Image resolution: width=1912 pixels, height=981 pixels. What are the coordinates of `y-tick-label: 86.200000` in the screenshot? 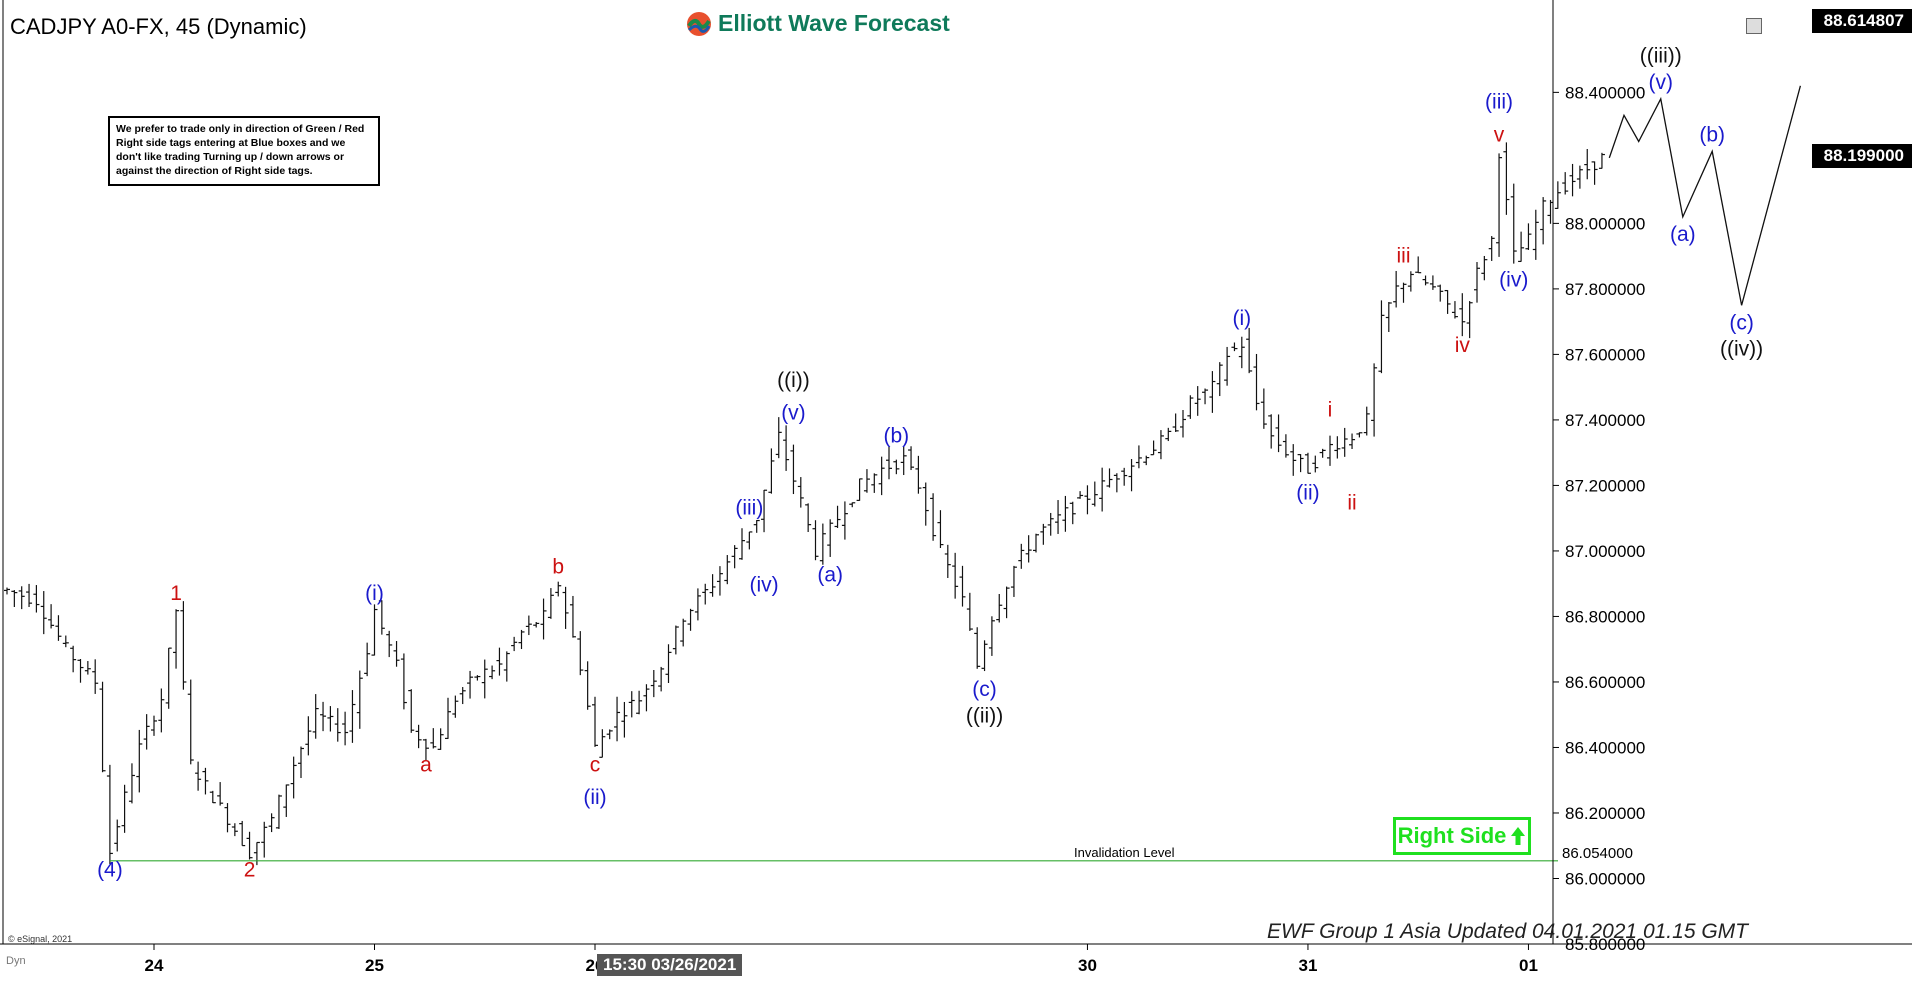 It's located at (1605, 813).